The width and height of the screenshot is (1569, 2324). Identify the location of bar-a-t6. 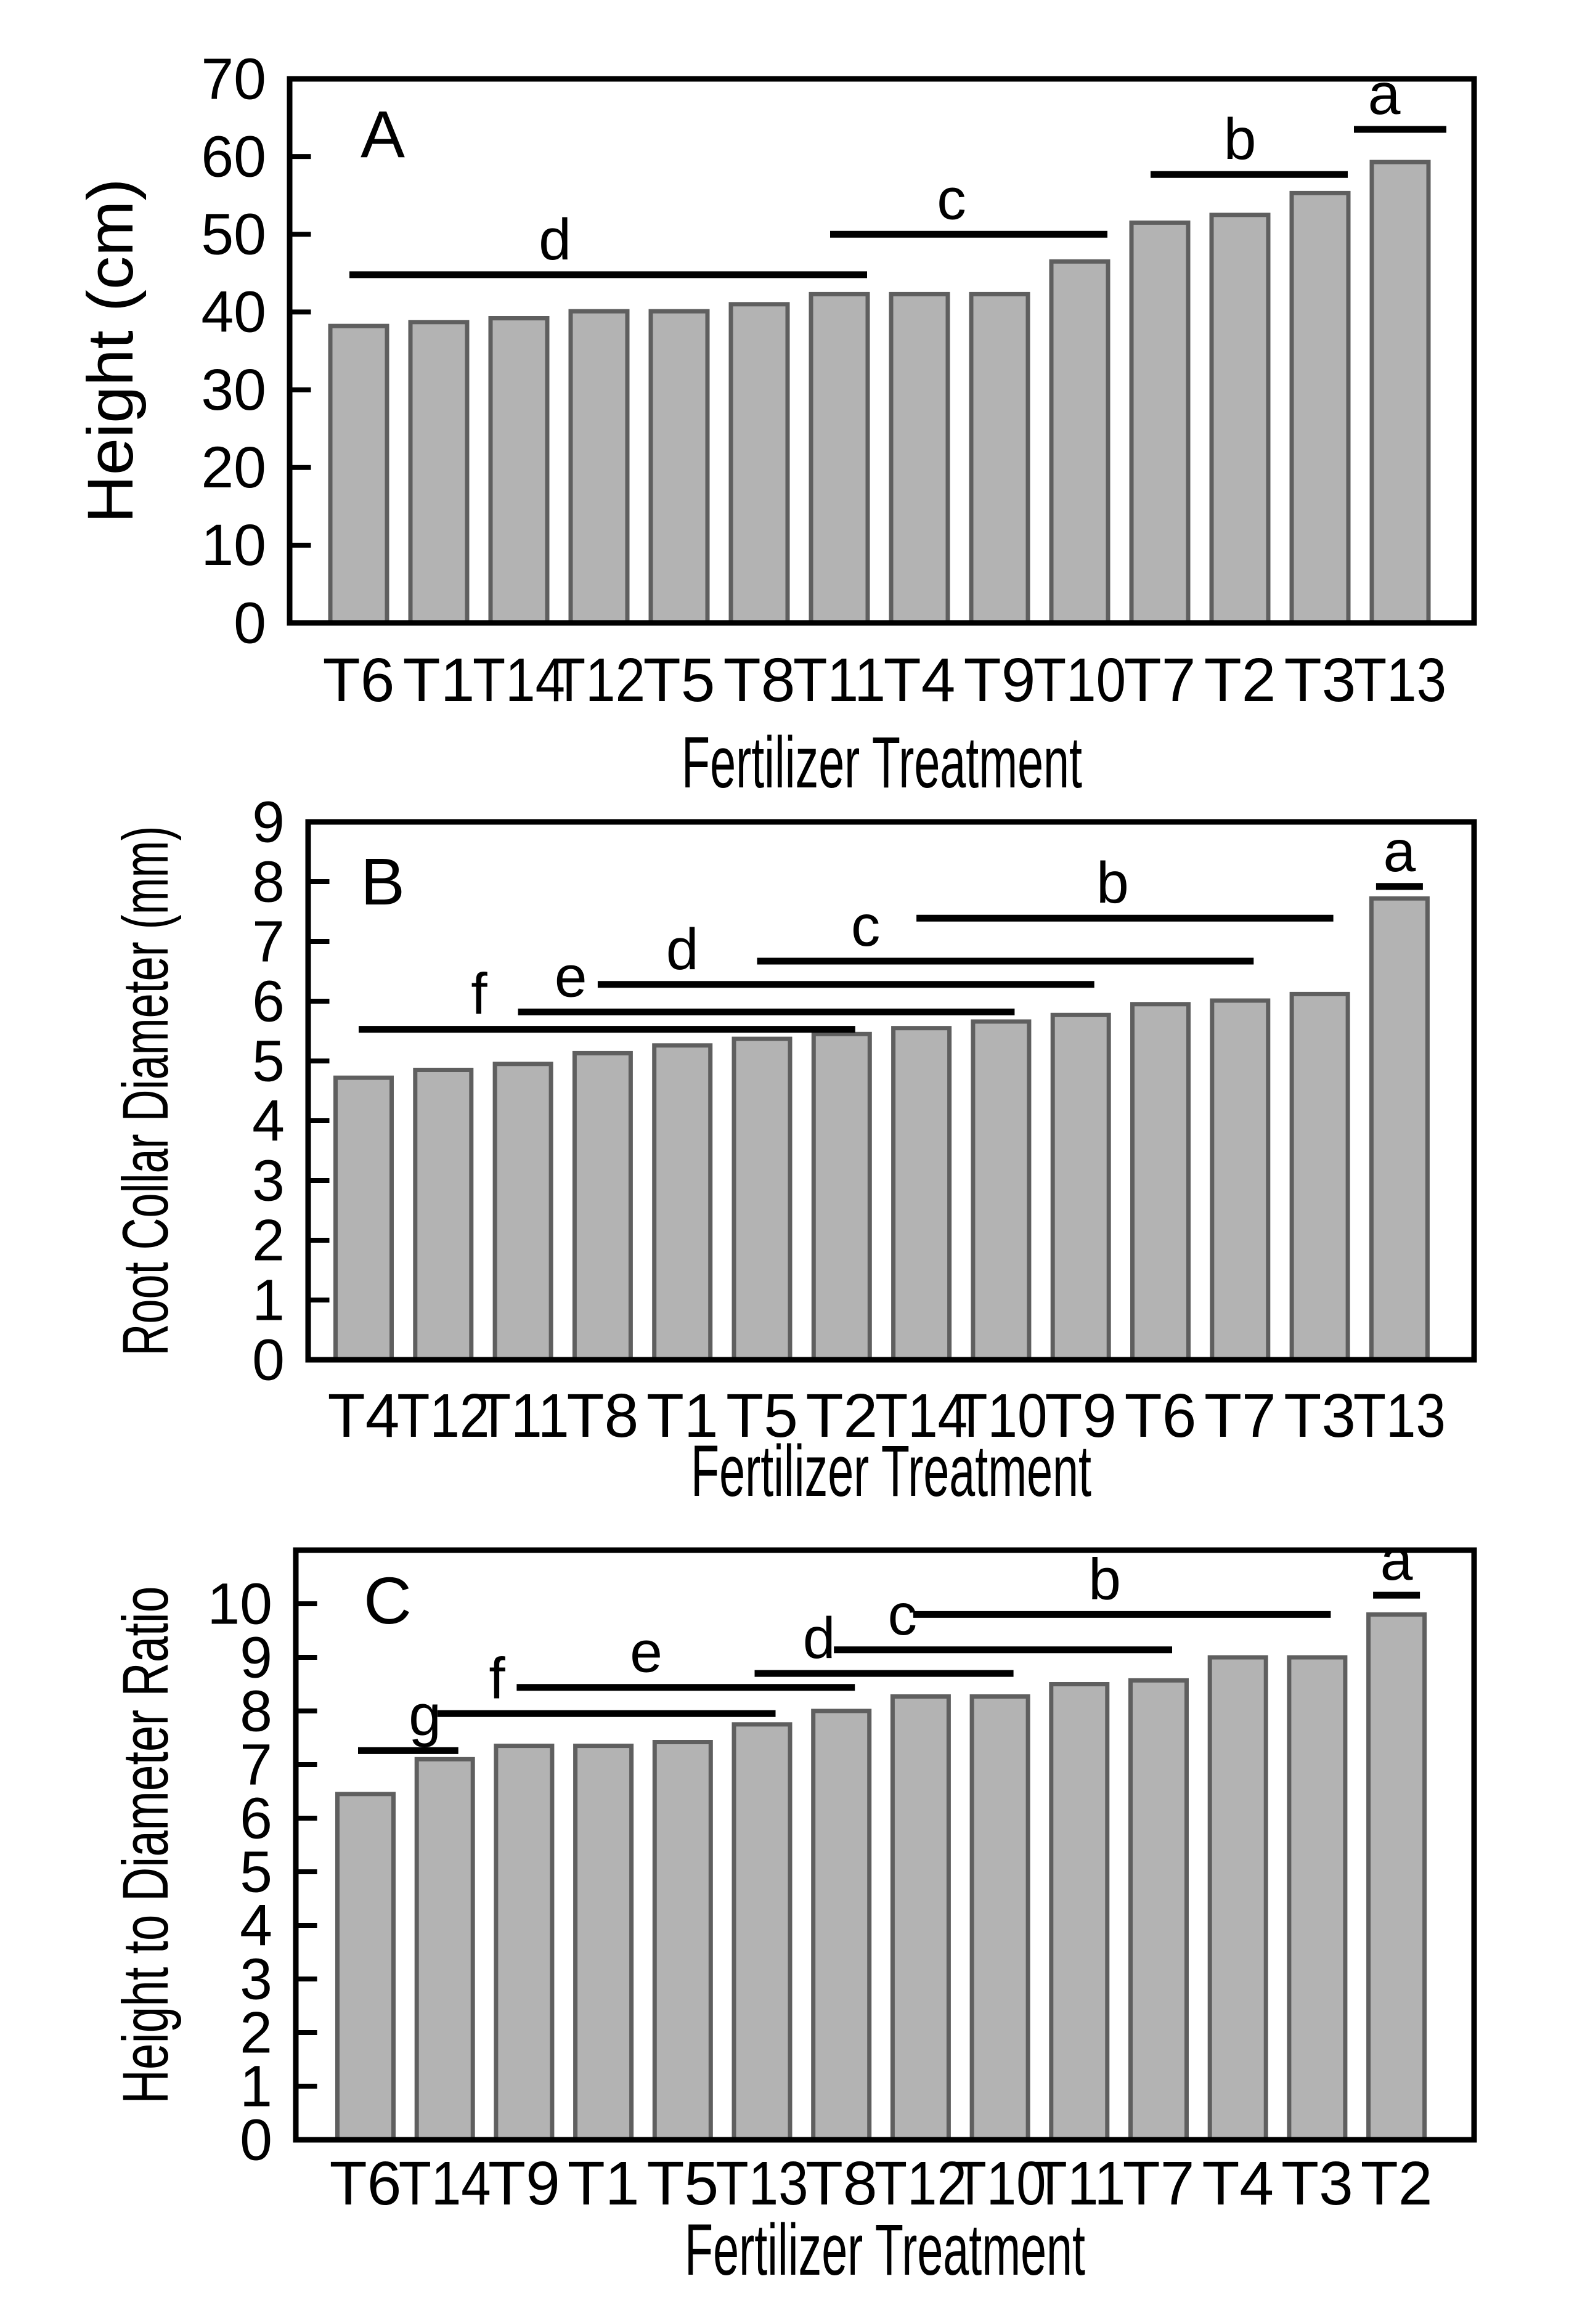
(358, 474).